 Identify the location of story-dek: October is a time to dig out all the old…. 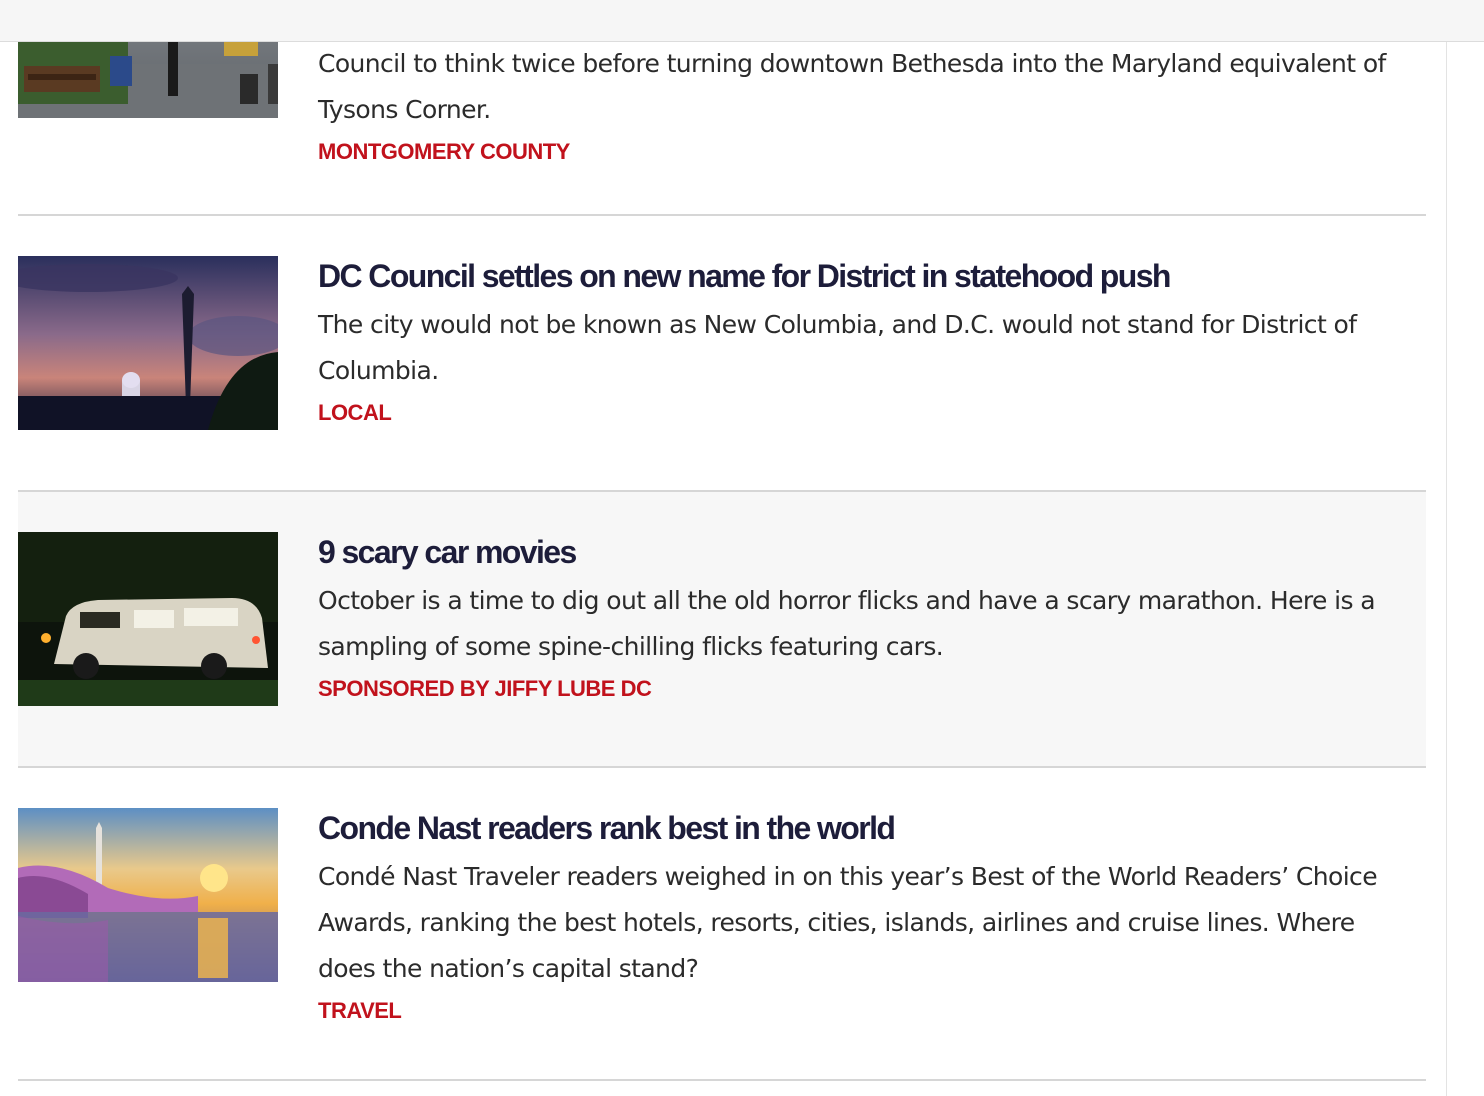
(847, 623).